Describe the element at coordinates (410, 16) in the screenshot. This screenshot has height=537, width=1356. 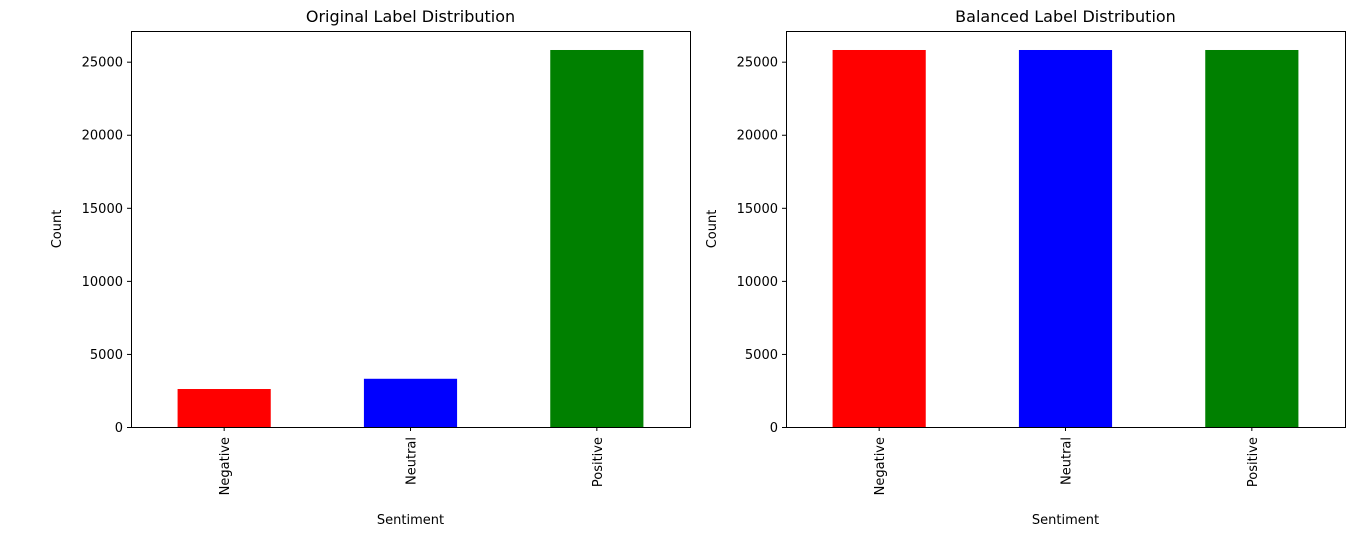
I see `chart-title: Original Label Distribution` at that location.